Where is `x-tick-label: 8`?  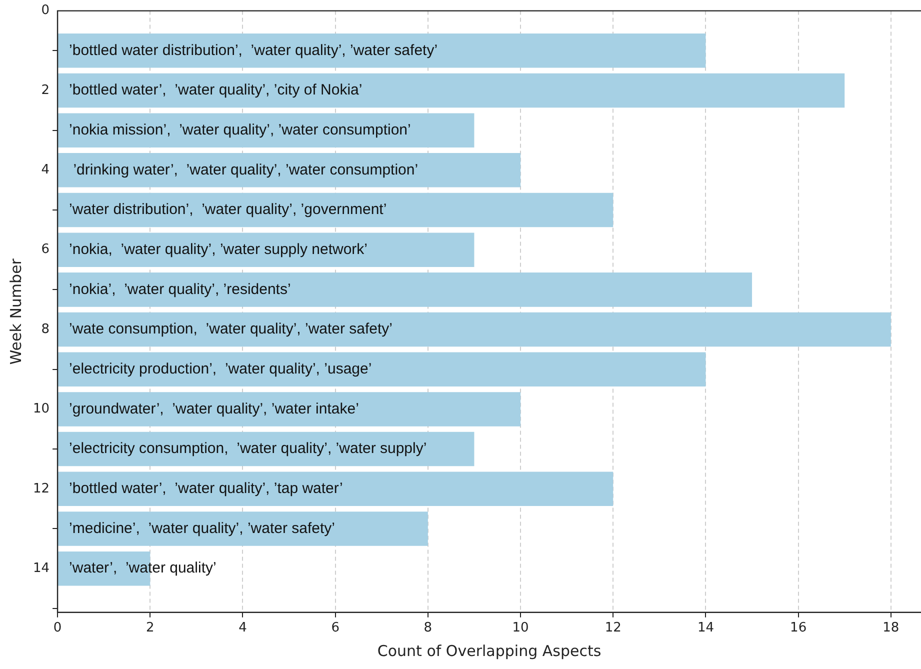 x-tick-label: 8 is located at coordinates (428, 628).